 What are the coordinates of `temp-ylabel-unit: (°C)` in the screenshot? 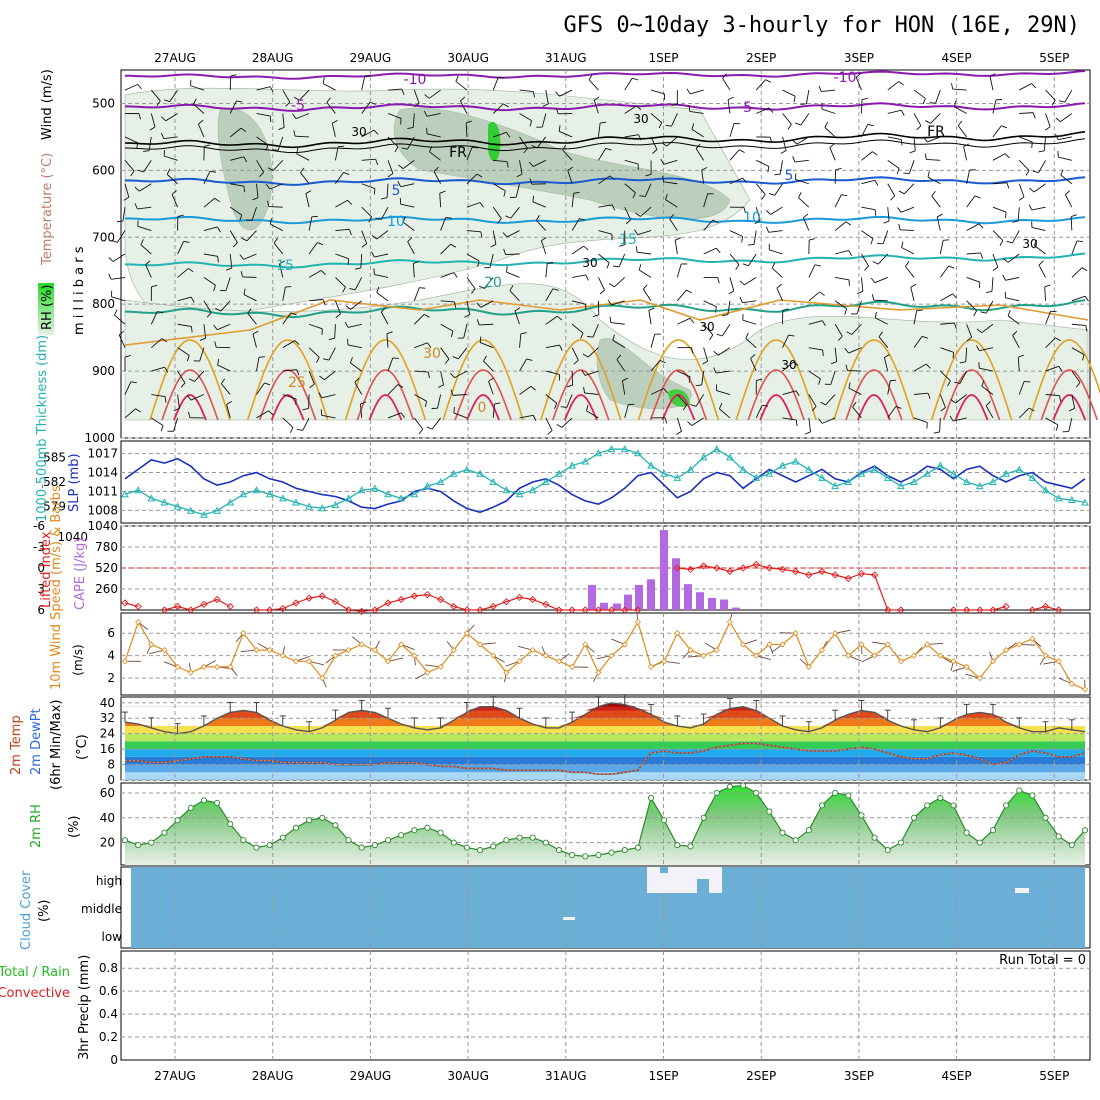 It's located at (82, 747).